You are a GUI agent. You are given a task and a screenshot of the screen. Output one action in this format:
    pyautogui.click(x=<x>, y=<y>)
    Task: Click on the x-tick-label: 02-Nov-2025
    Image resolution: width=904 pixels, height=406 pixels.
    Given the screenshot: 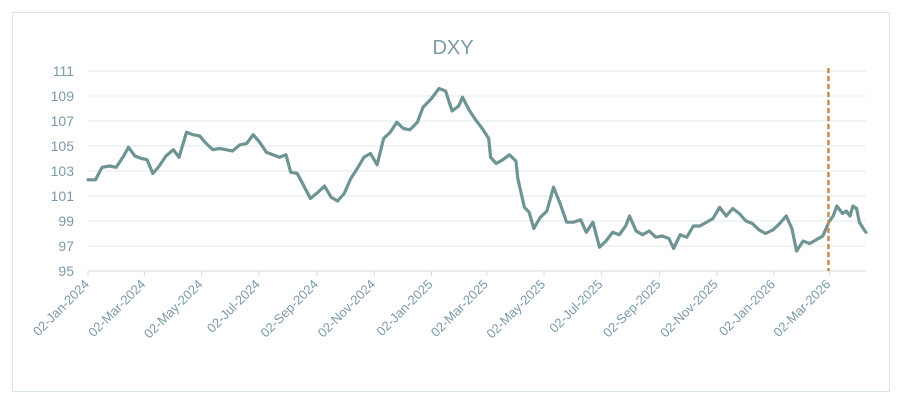 What is the action you would take?
    pyautogui.click(x=689, y=309)
    